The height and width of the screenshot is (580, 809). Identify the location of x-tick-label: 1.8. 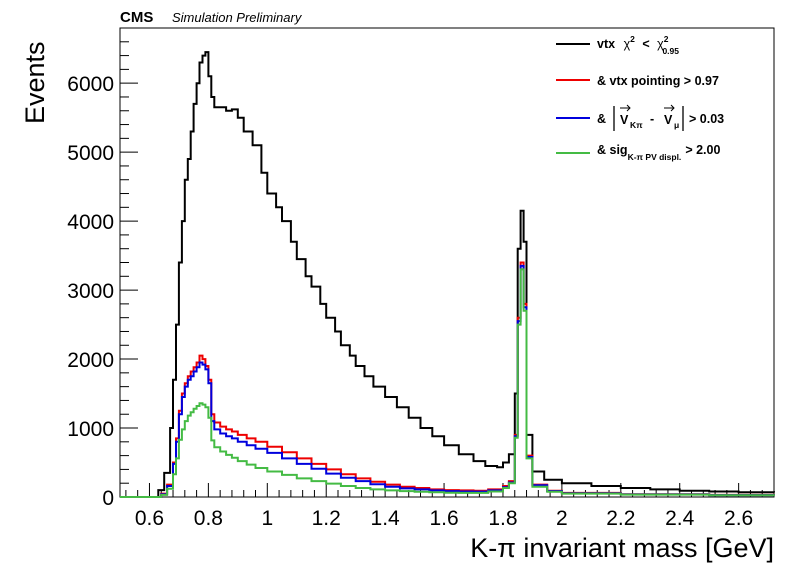
(502, 518).